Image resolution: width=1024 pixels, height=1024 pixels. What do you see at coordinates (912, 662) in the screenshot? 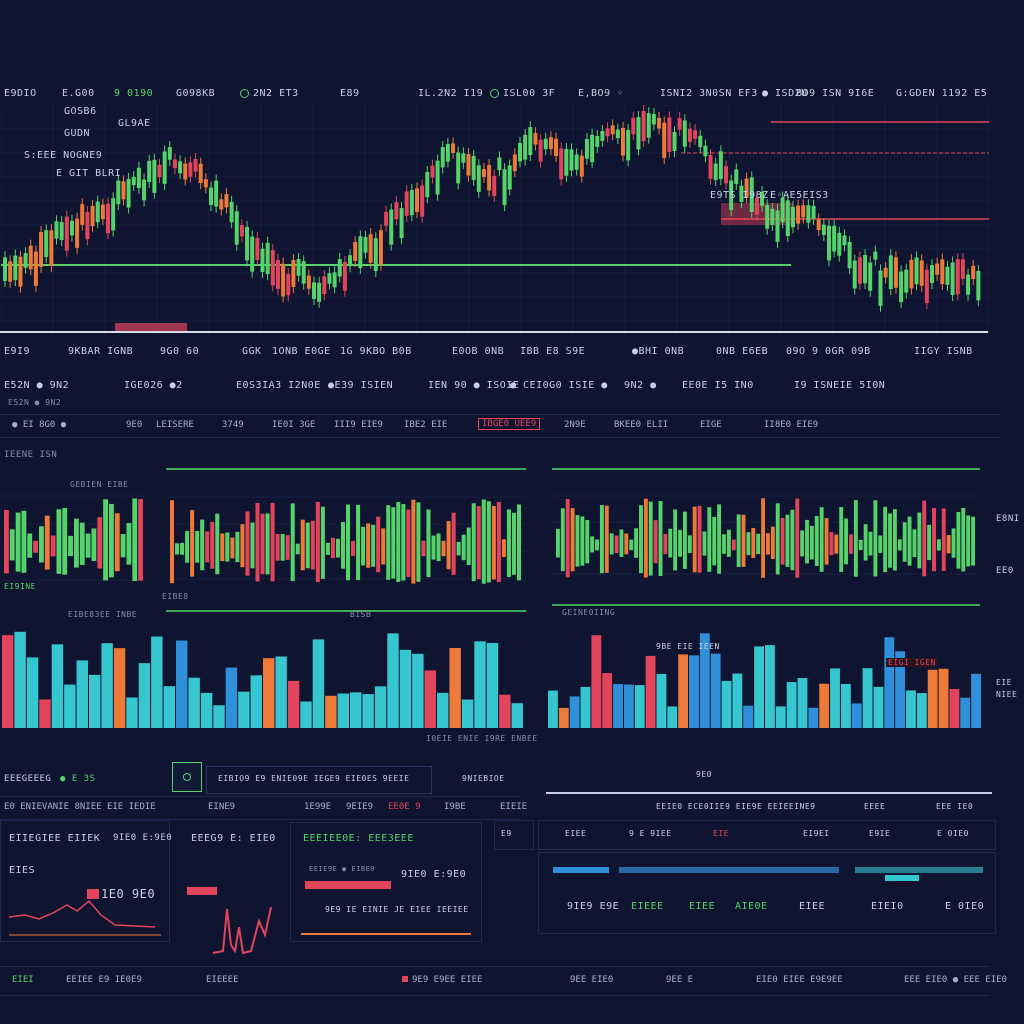
I see `bars-badge: EIGI IGEN` at bounding box center [912, 662].